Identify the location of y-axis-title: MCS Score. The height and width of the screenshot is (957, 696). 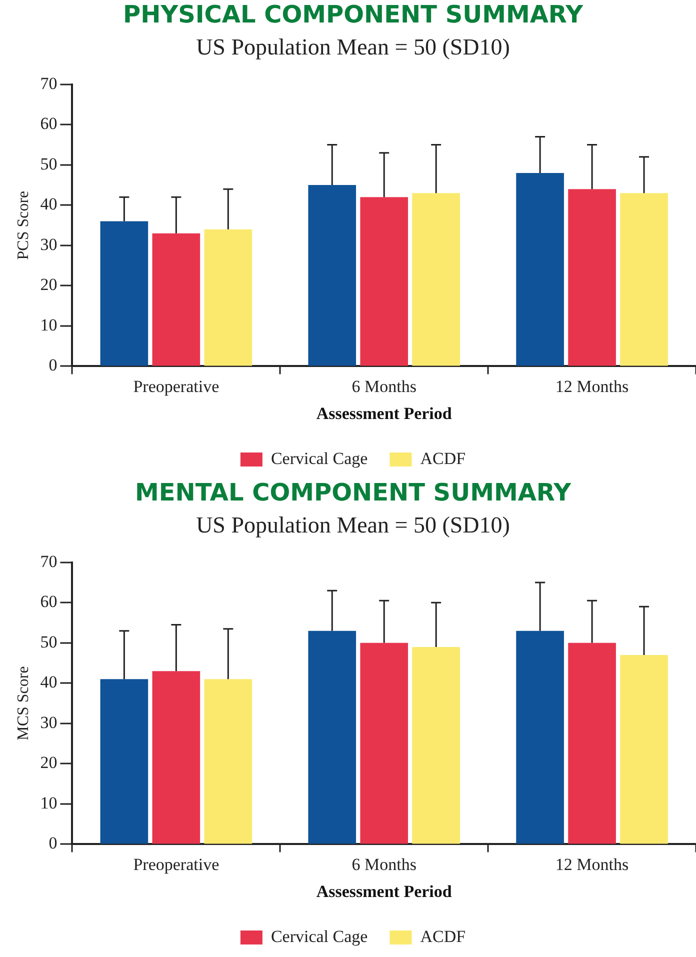
(23, 703).